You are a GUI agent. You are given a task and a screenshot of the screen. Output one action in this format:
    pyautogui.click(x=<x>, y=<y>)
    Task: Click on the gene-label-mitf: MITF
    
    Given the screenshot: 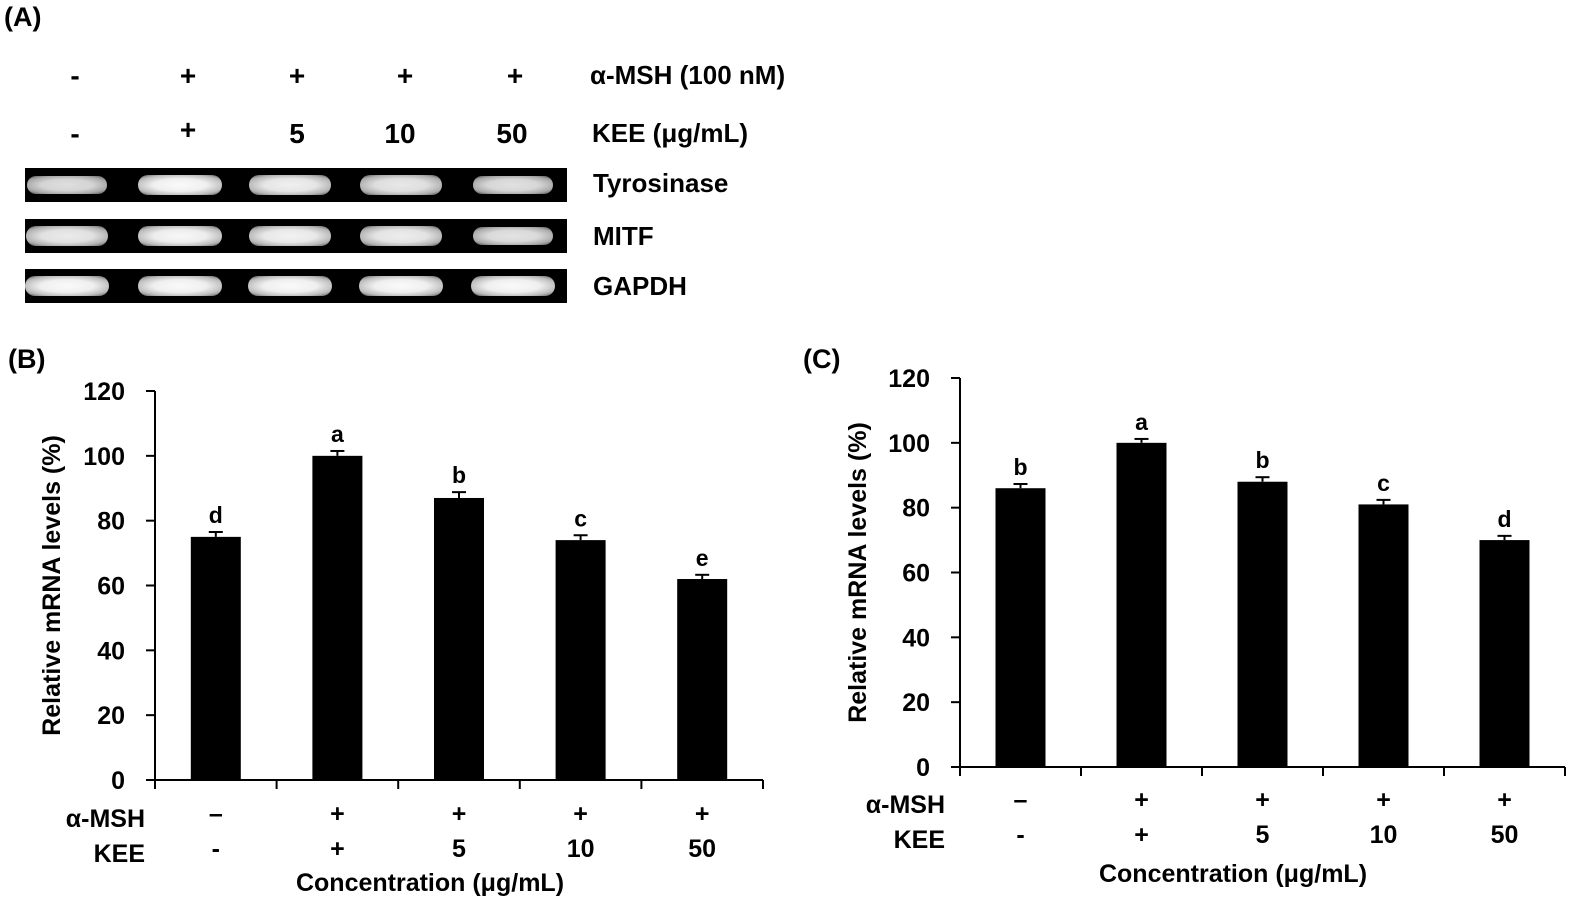 What is the action you would take?
    pyautogui.click(x=623, y=236)
    